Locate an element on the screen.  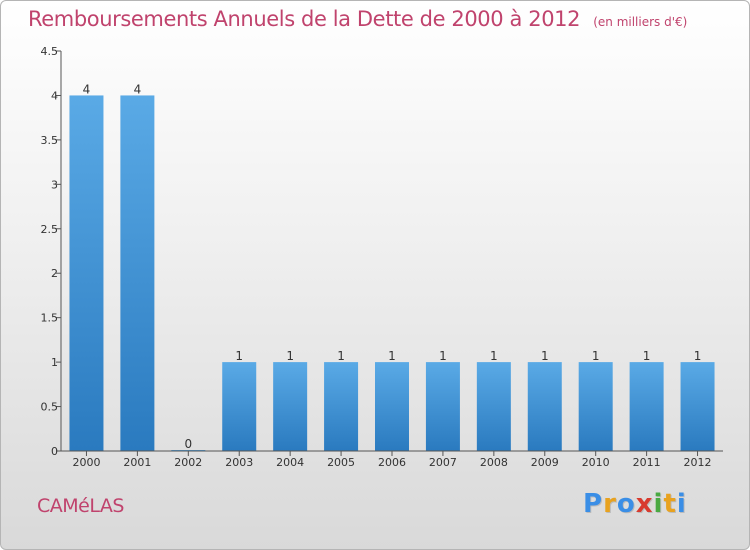
y-tick-label: 4 is located at coordinates (54, 95).